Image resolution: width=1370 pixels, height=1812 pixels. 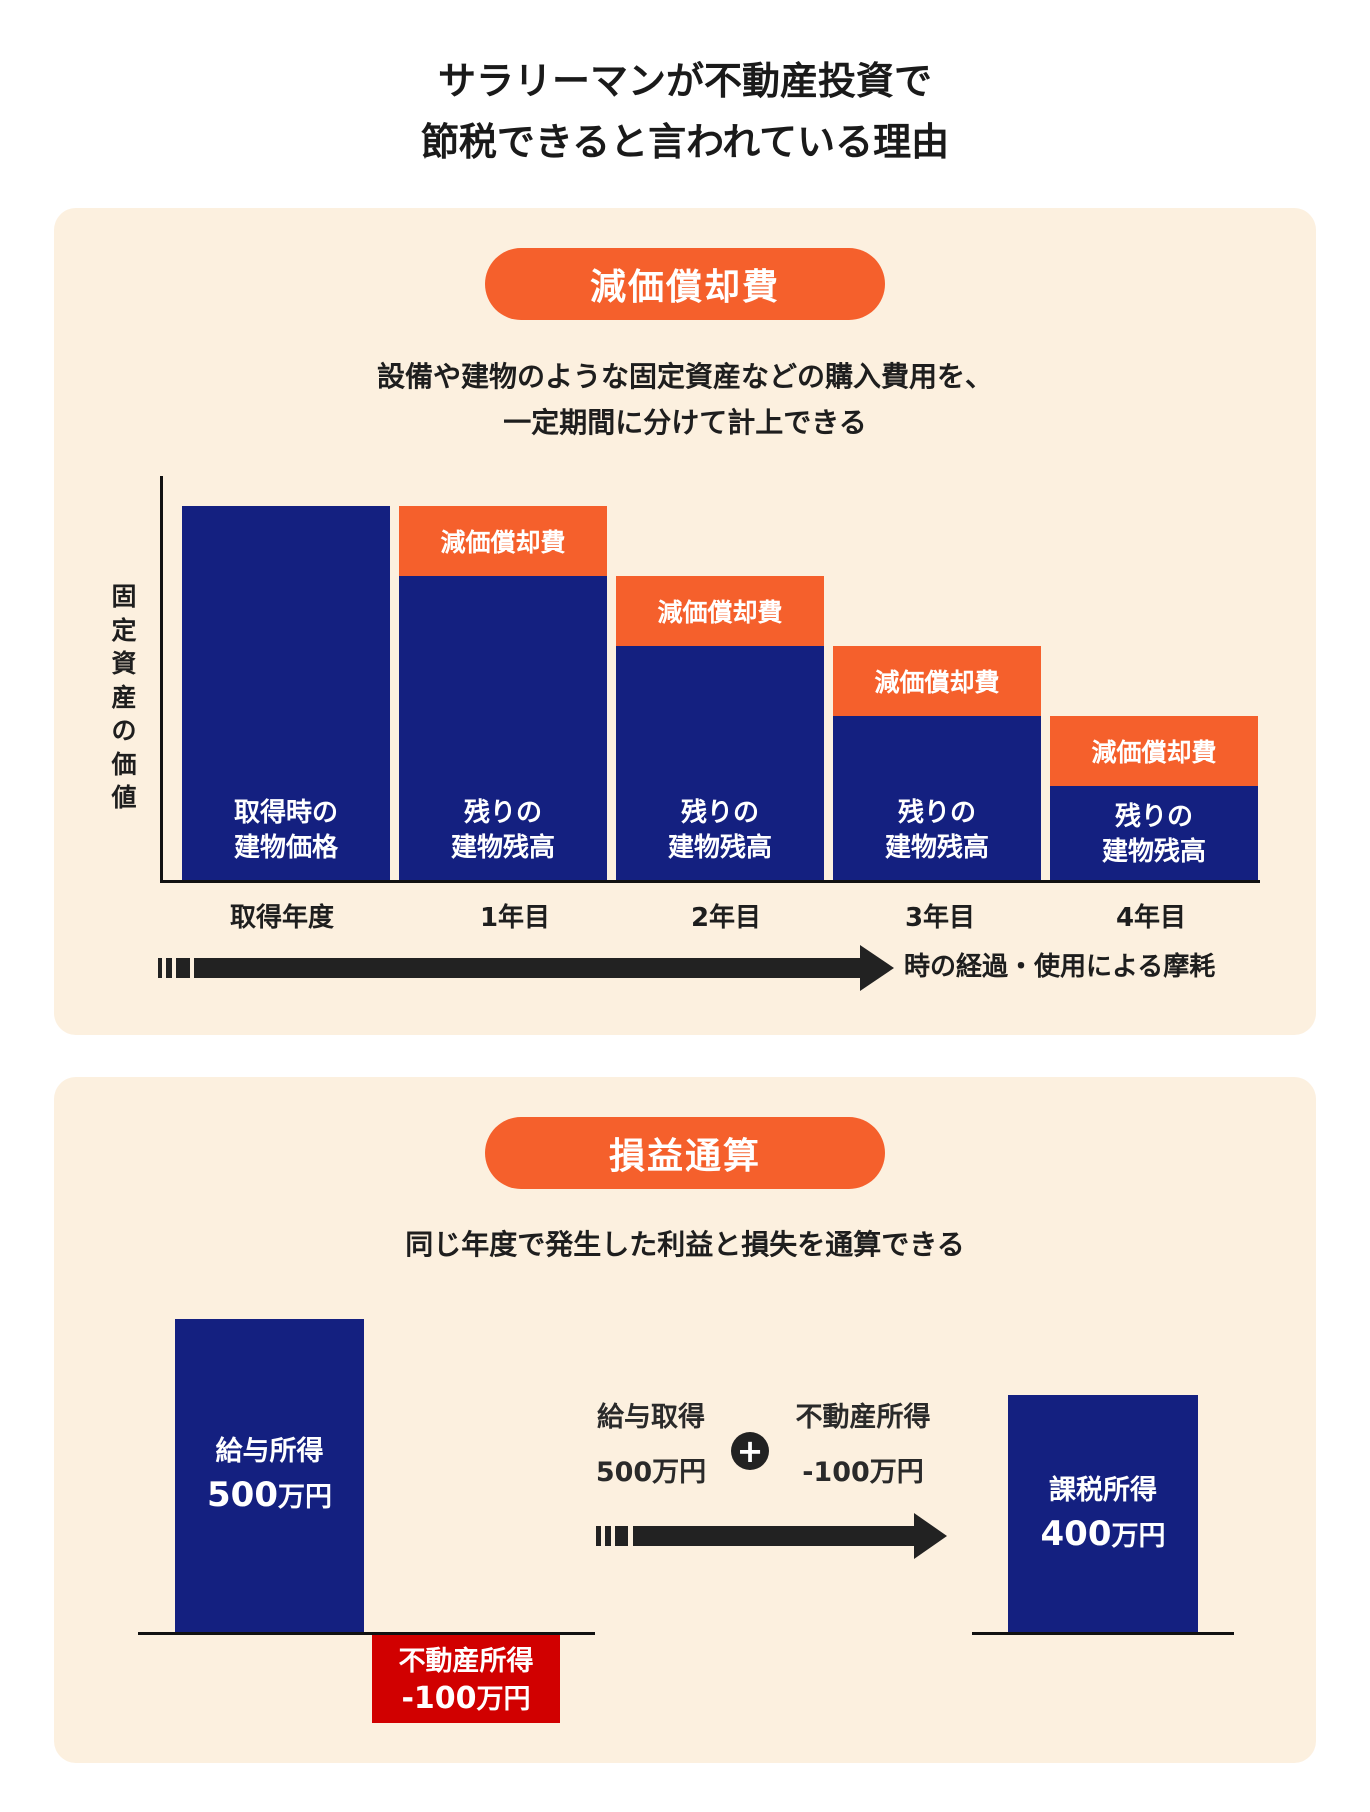 I want to click on depreciation-subtitle-line2: 一定期間に分けて計上できる, so click(x=685, y=422).